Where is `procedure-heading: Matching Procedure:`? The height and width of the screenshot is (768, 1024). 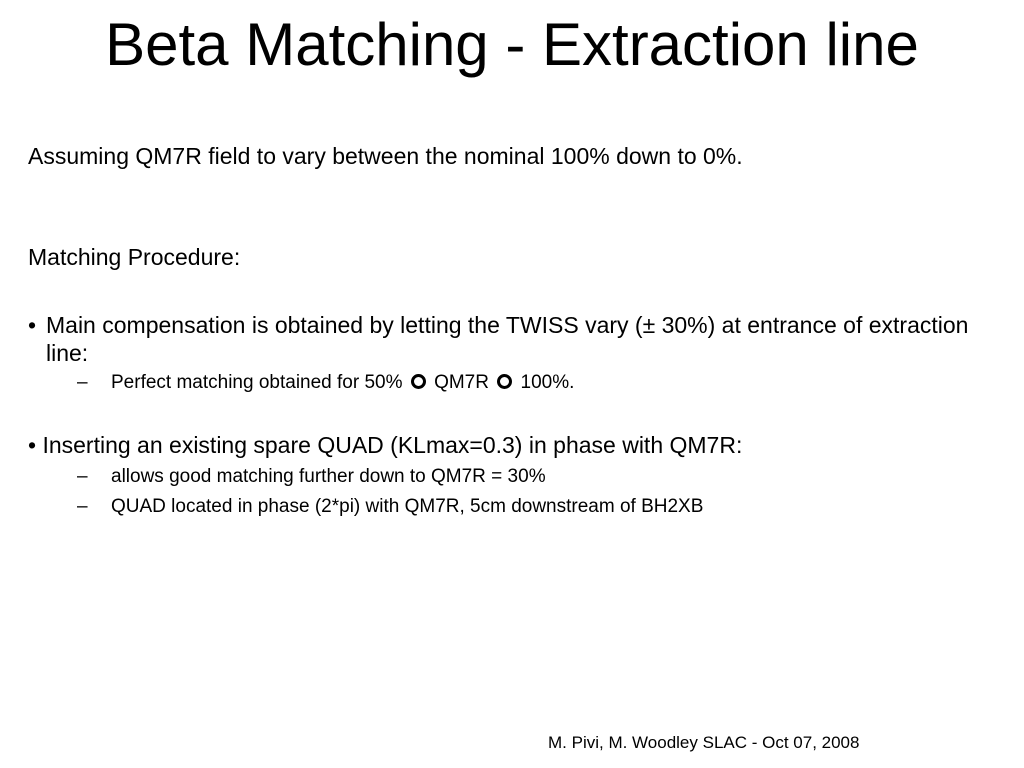 procedure-heading: Matching Procedure: is located at coordinates (134, 257).